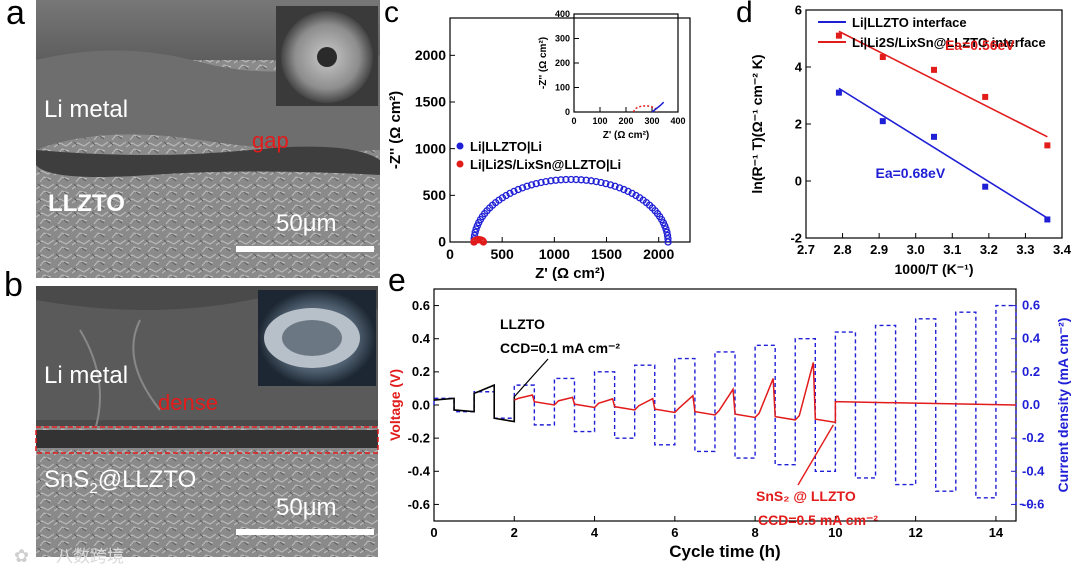  What do you see at coordinates (562, 14) in the screenshot?
I see `chart-c-inset-y-tick-label: 400` at bounding box center [562, 14].